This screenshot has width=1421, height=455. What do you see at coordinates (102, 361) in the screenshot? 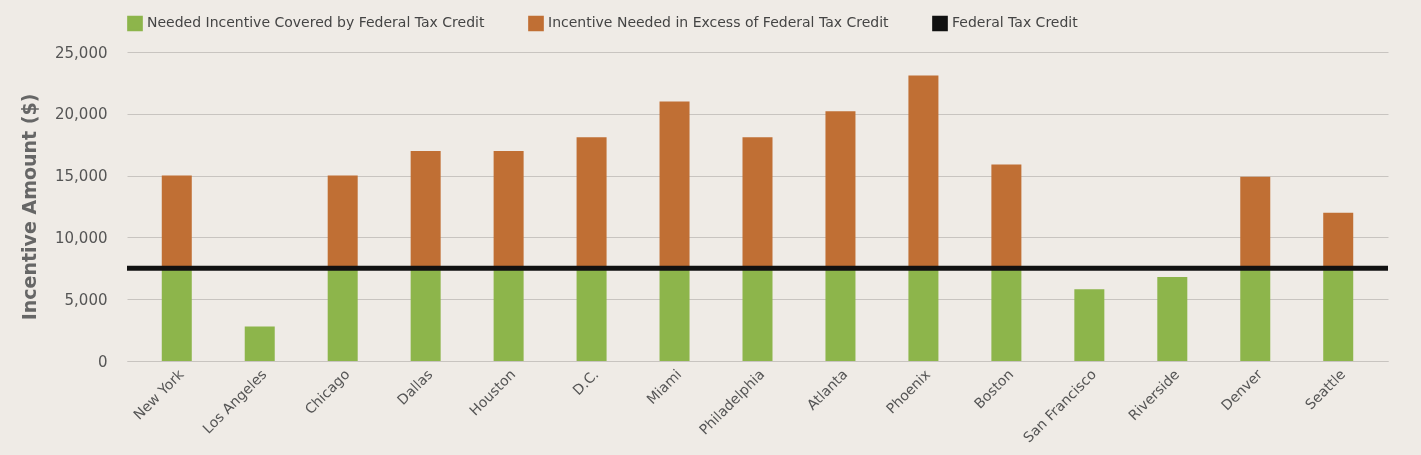
I see `y-tick-label: 0` at bounding box center [102, 361].